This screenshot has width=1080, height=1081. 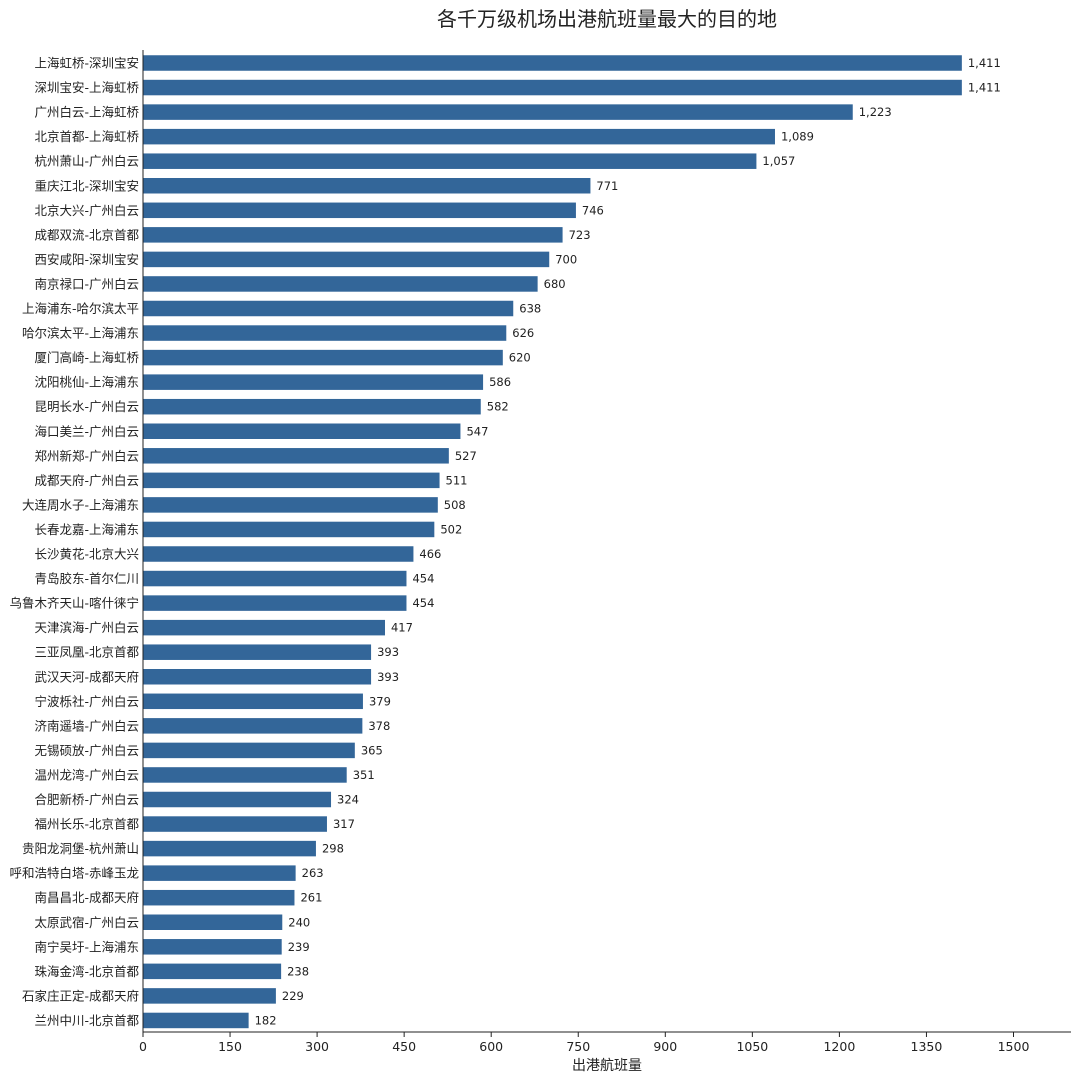 What do you see at coordinates (86, 652) in the screenshot?
I see `category-label: 三亚凤凰-北京首都` at bounding box center [86, 652].